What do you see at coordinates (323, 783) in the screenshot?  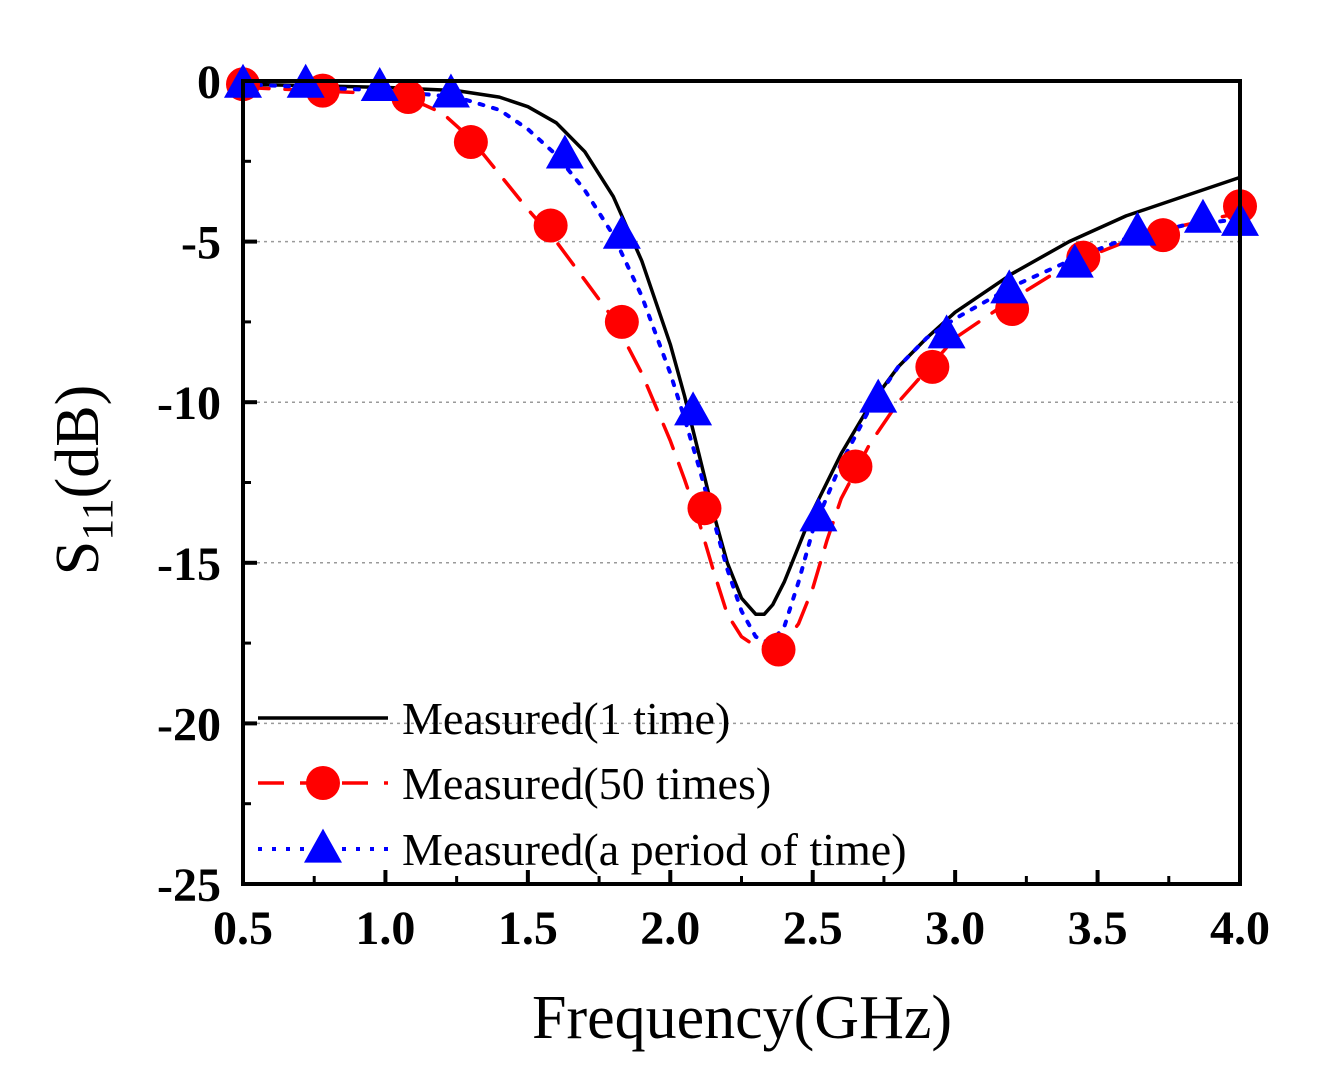 I see `legend-circle-marker` at bounding box center [323, 783].